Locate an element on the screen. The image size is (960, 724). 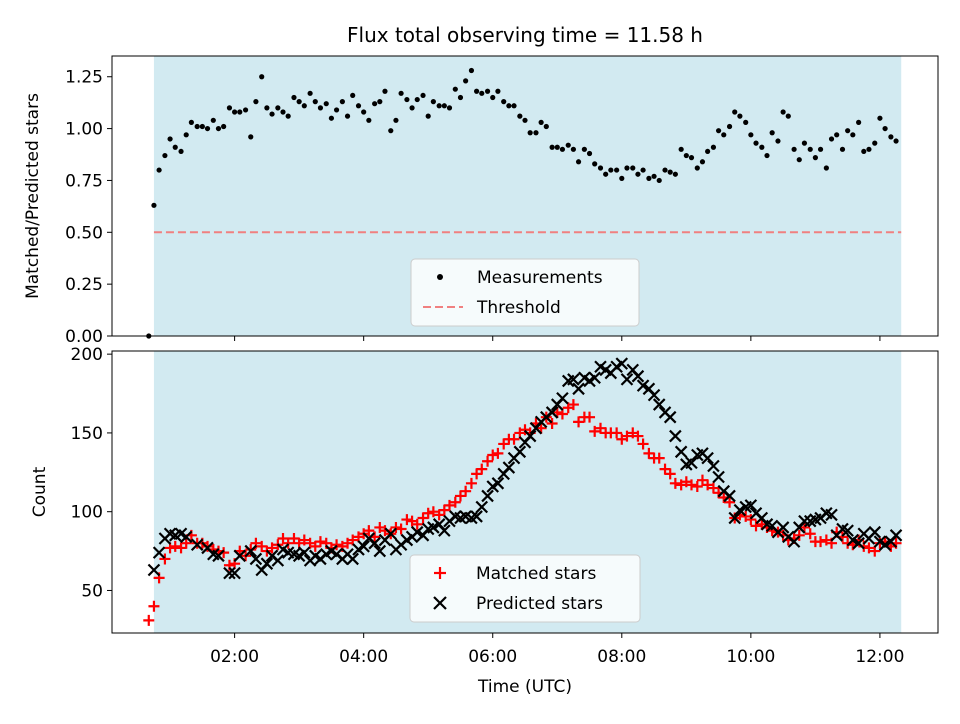
bottom-y-axis-label: Count is located at coordinates (40, 491).